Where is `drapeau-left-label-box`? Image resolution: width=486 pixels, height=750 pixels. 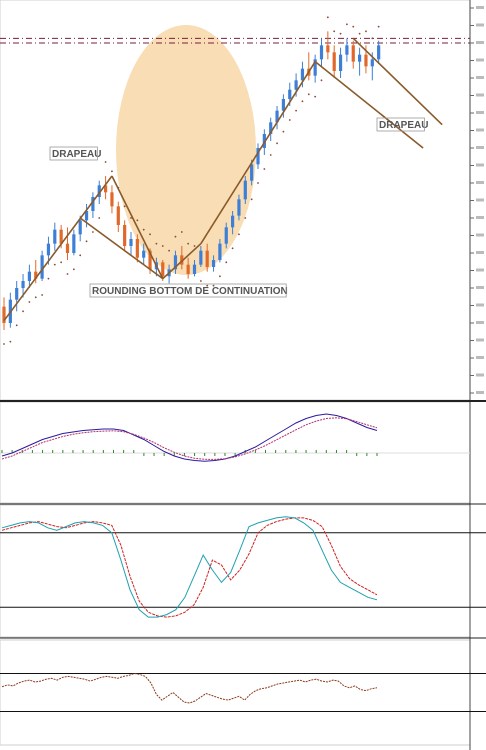
drapeau-left-label-box is located at coordinates (73, 153).